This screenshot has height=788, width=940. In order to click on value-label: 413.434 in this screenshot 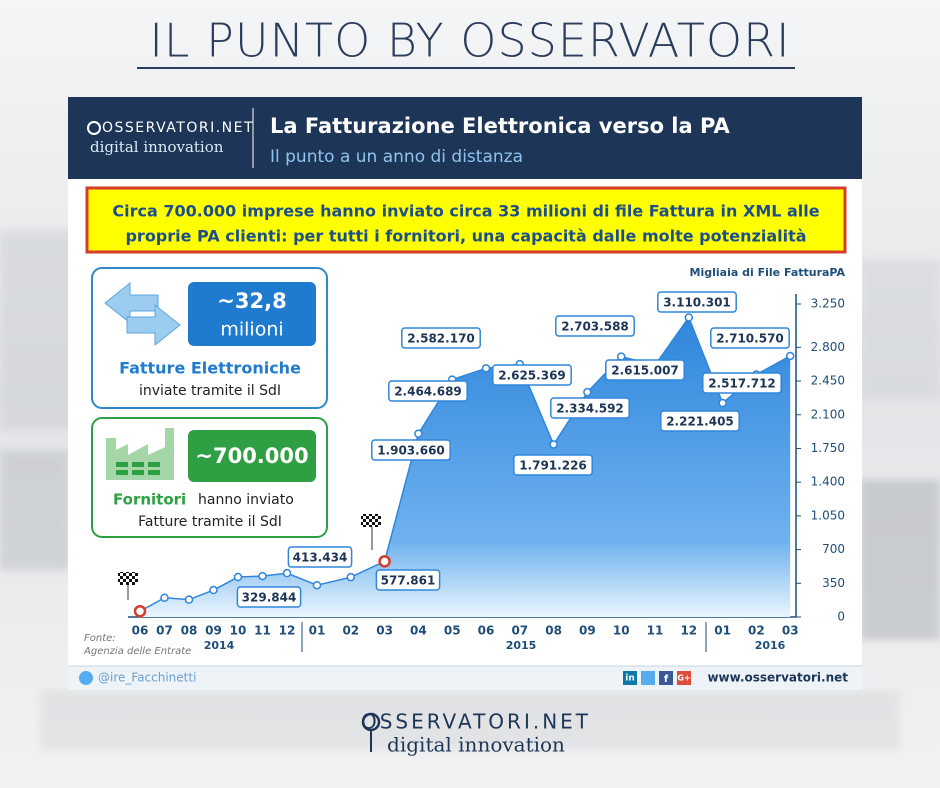, I will do `click(320, 558)`.